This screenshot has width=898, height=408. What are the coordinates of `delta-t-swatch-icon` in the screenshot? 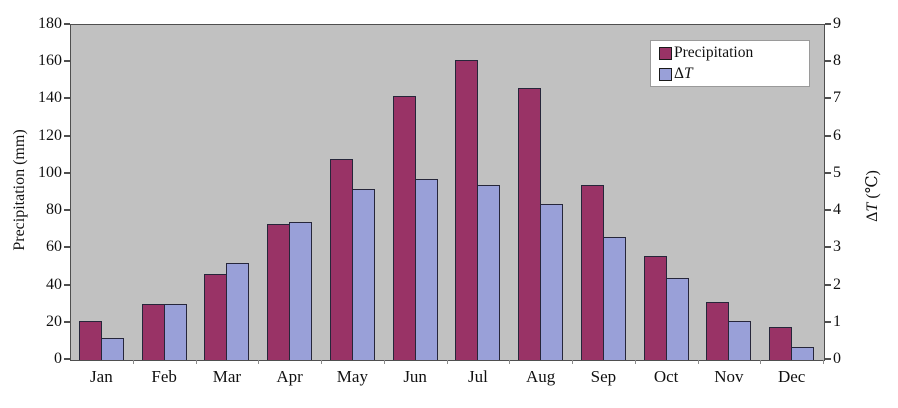 It's located at (665, 74).